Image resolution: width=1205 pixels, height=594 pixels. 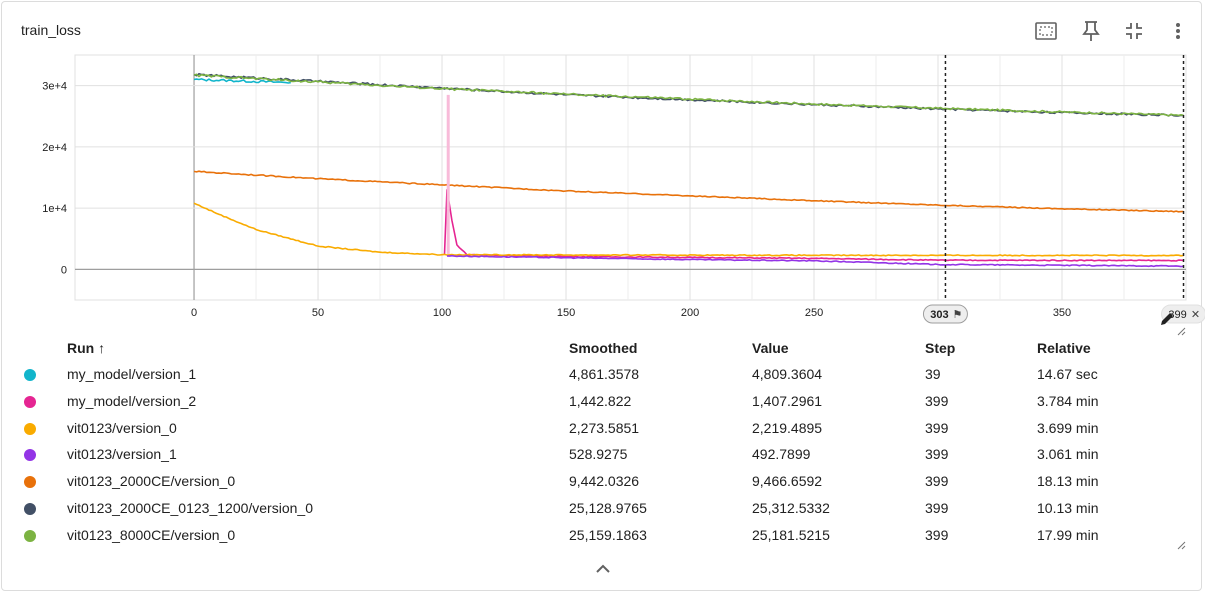 What do you see at coordinates (933, 374) in the screenshot?
I see `cell-step: 39` at bounding box center [933, 374].